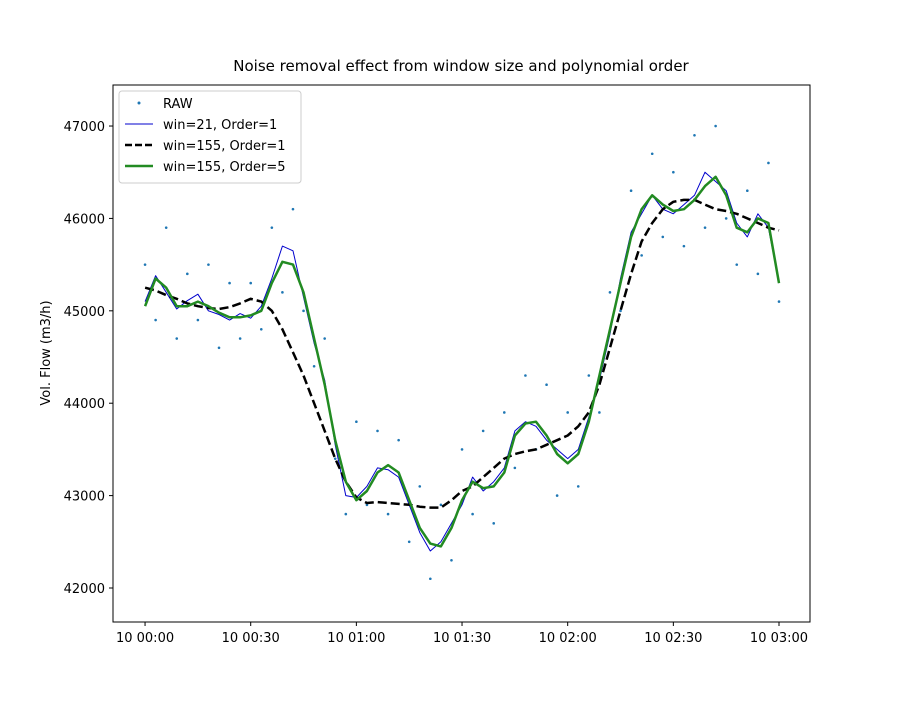 The image size is (900, 704). What do you see at coordinates (673, 638) in the screenshot?
I see `x-tick-label: 10 02:30` at bounding box center [673, 638].